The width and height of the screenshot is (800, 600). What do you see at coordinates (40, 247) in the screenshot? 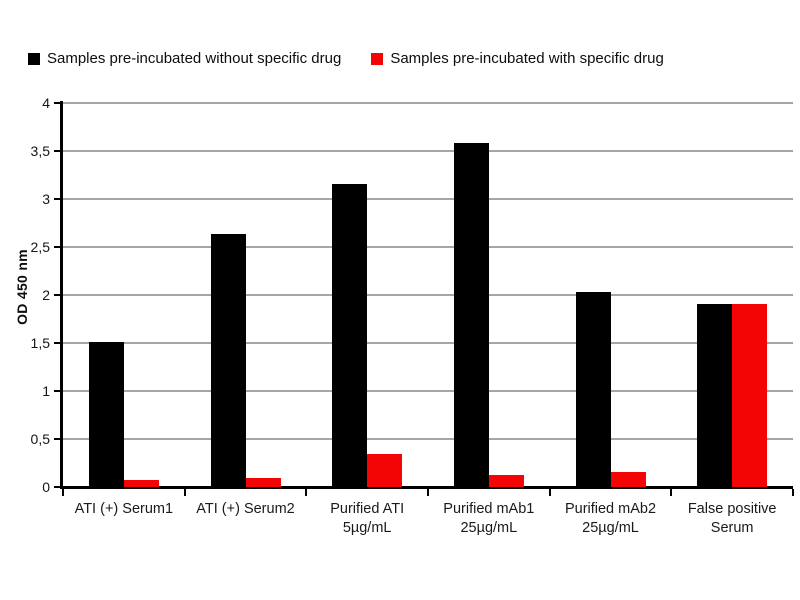
I see `y-tick-label: 2,5` at bounding box center [40, 247].